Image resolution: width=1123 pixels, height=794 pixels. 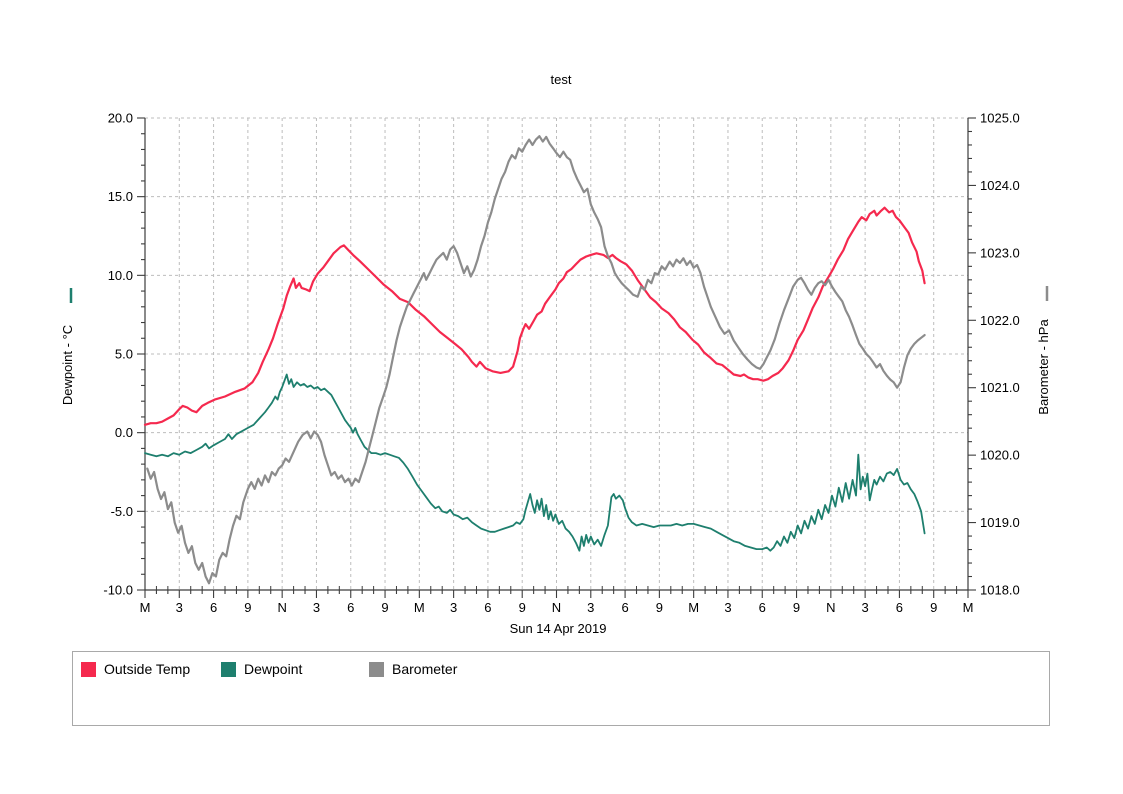 What do you see at coordinates (558, 628) in the screenshot?
I see `x-axis-title: Sun 14 Apr 2019` at bounding box center [558, 628].